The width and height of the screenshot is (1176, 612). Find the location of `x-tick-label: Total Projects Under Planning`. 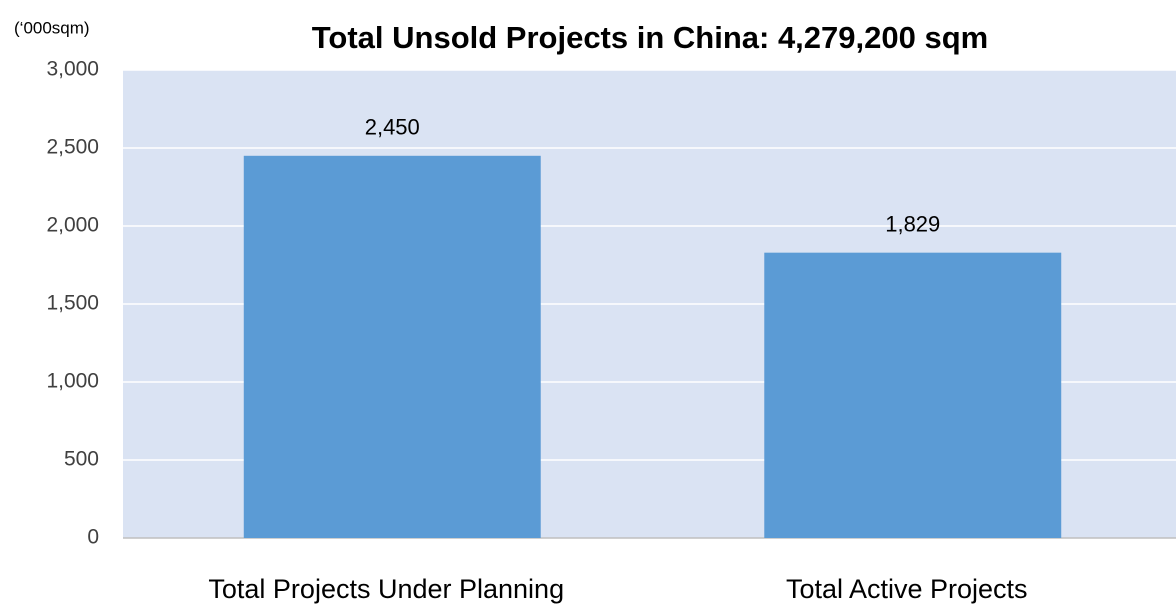

x-tick-label: Total Projects Under Planning is located at coordinates (386, 589).